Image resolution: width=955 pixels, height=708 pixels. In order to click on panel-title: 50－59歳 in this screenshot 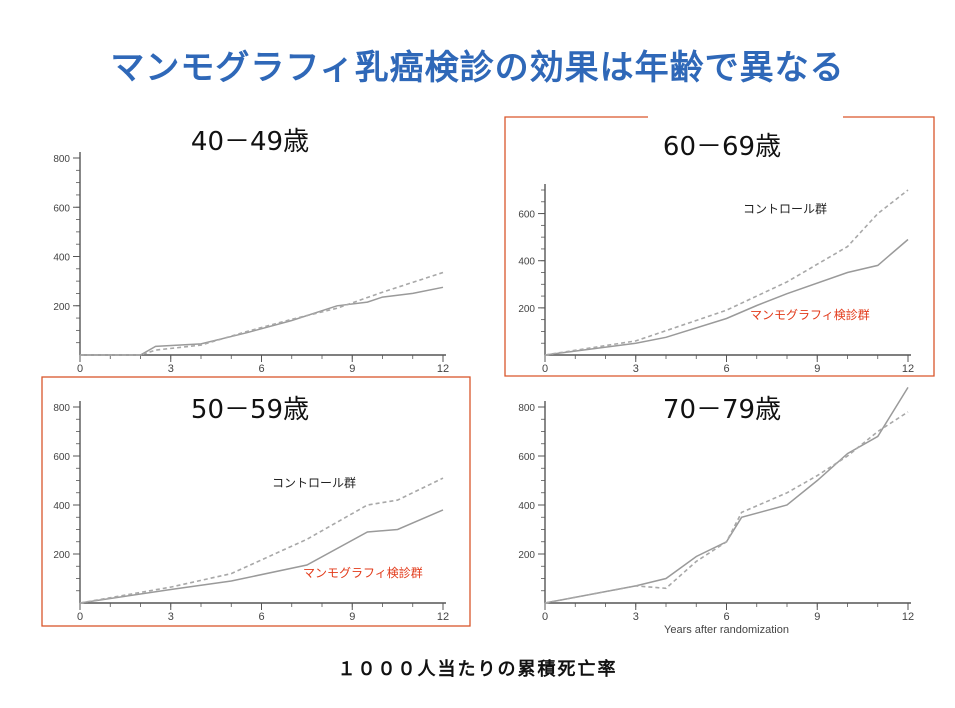, I will do `click(250, 410)`.